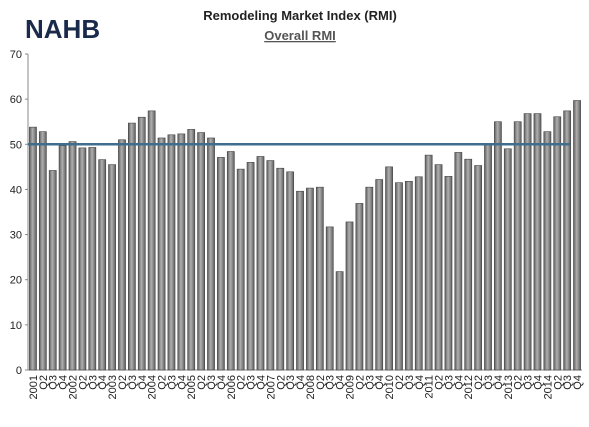 The image size is (589, 427). I want to click on x-tick-label: 2014, so click(548, 387).